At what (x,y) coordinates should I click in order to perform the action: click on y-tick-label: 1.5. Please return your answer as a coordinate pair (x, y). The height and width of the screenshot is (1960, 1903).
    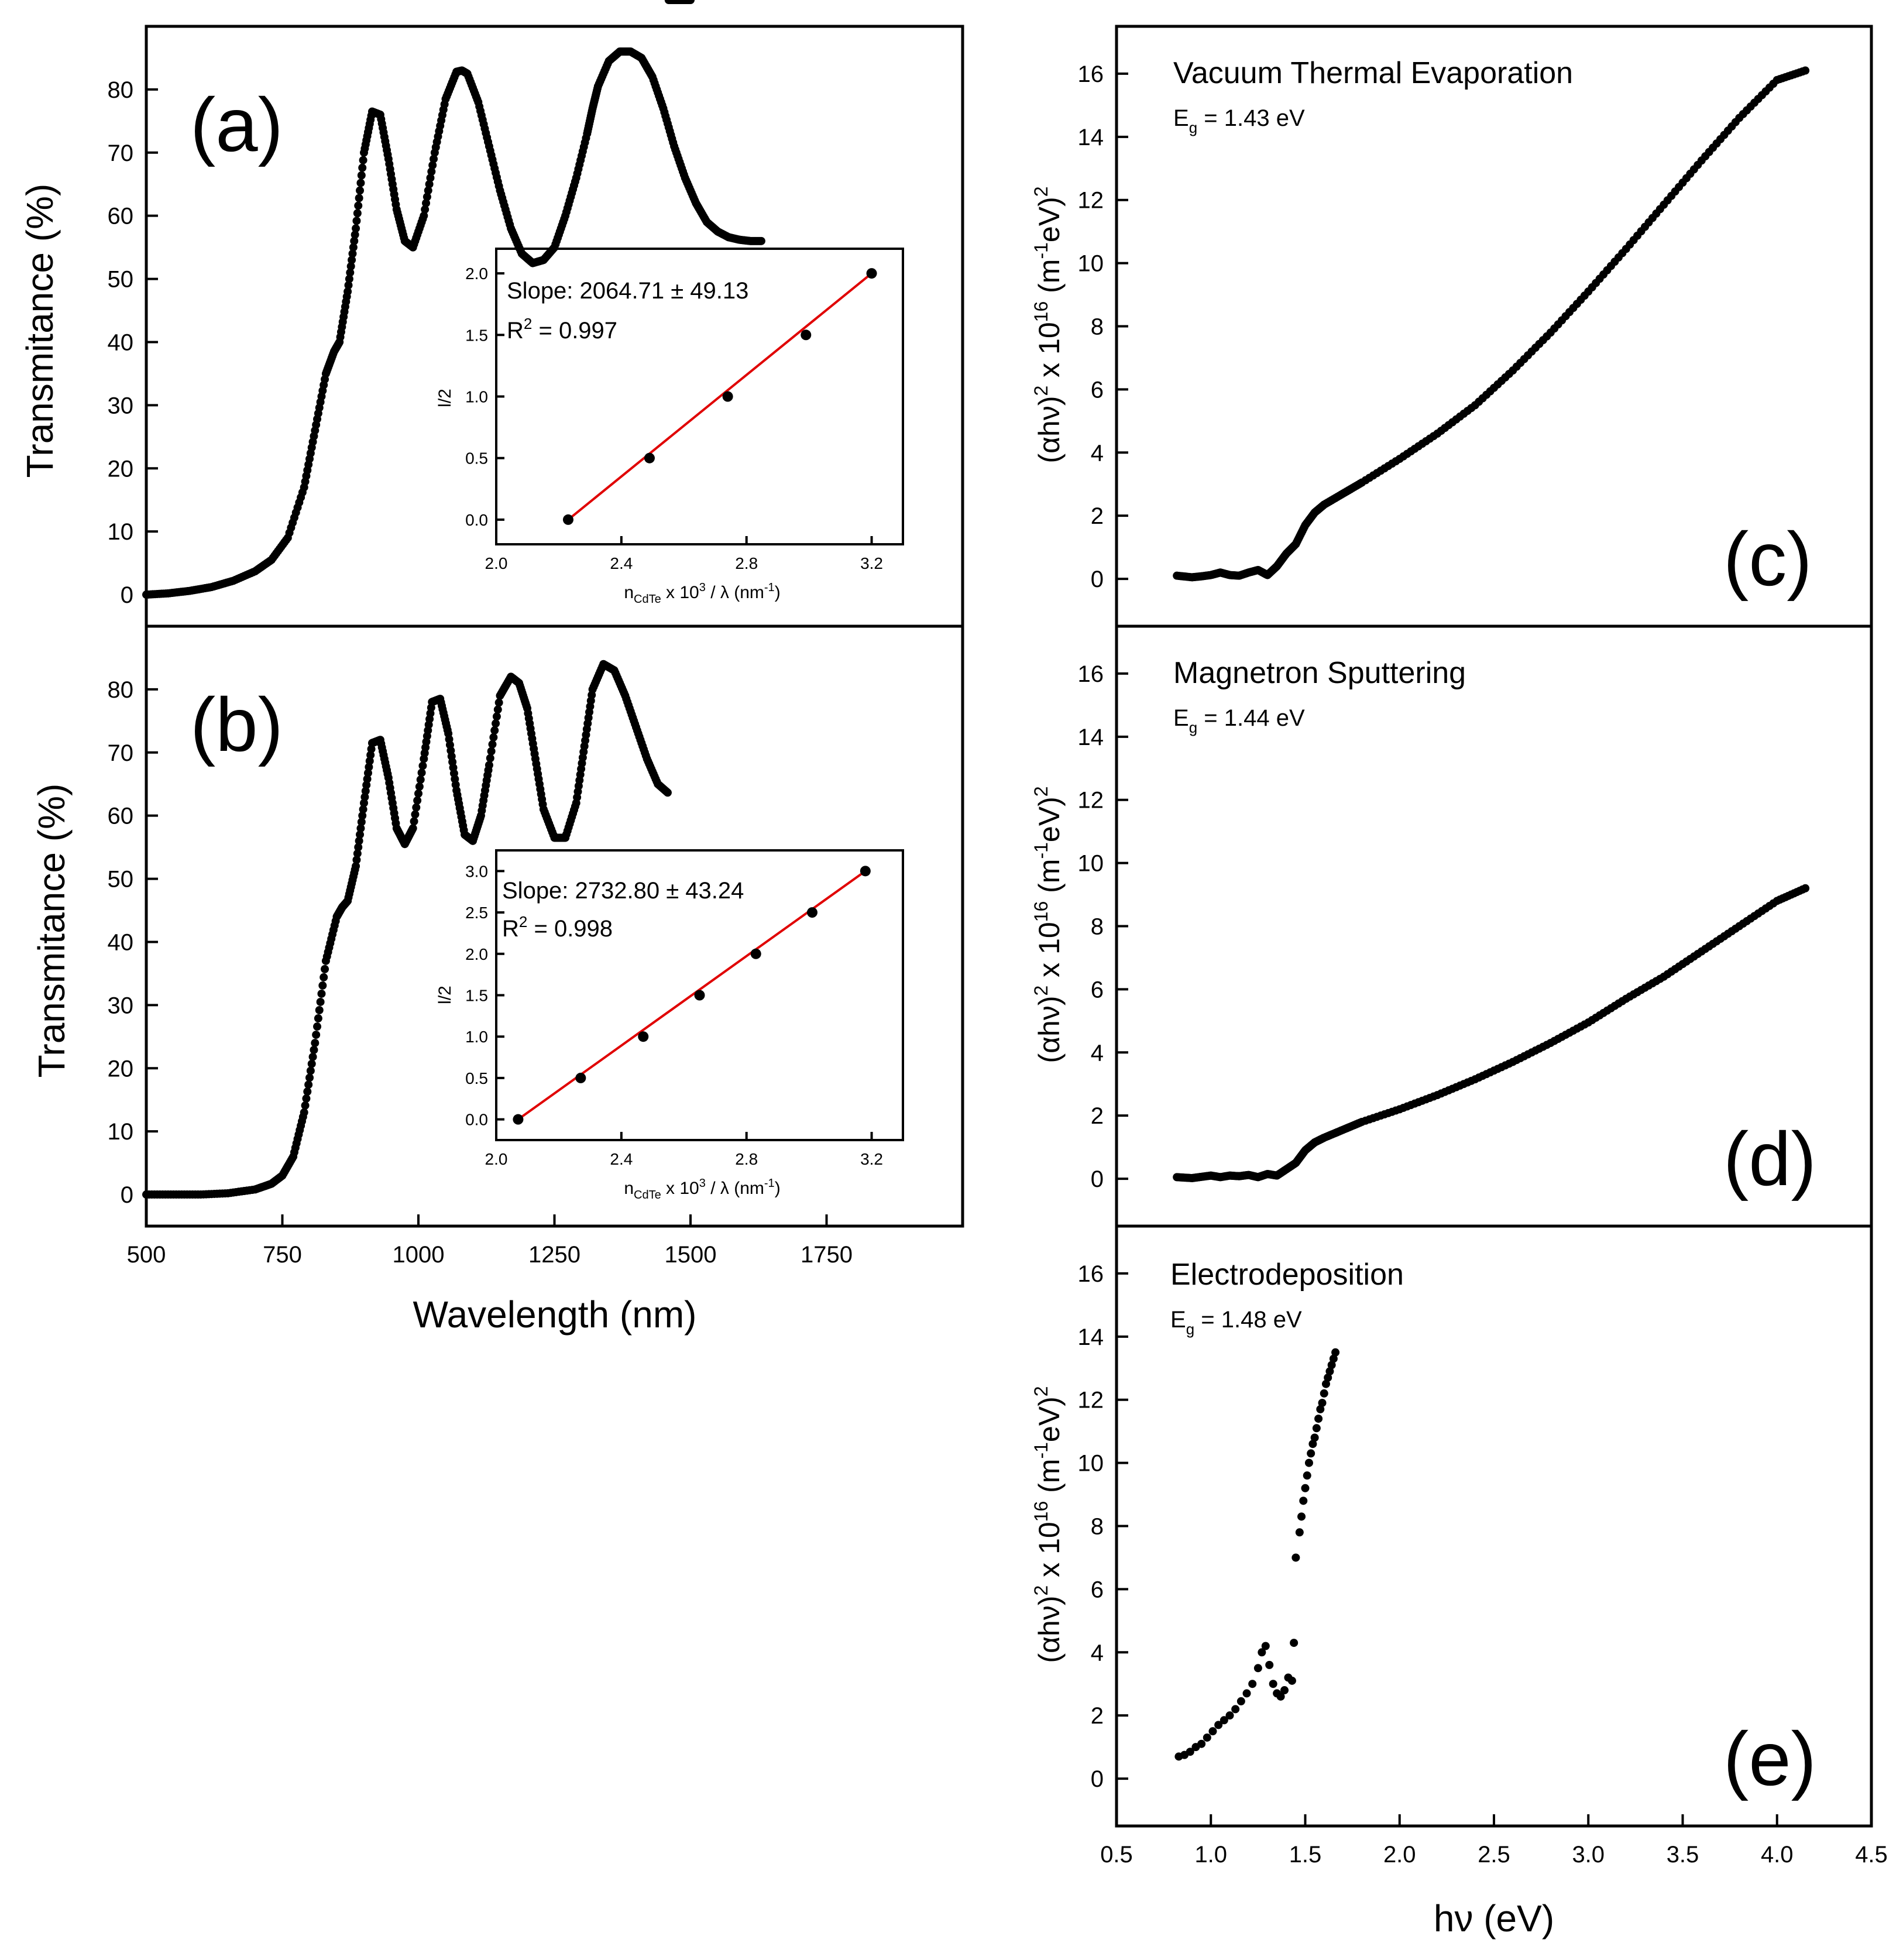
    Looking at the image, I should click on (476, 996).